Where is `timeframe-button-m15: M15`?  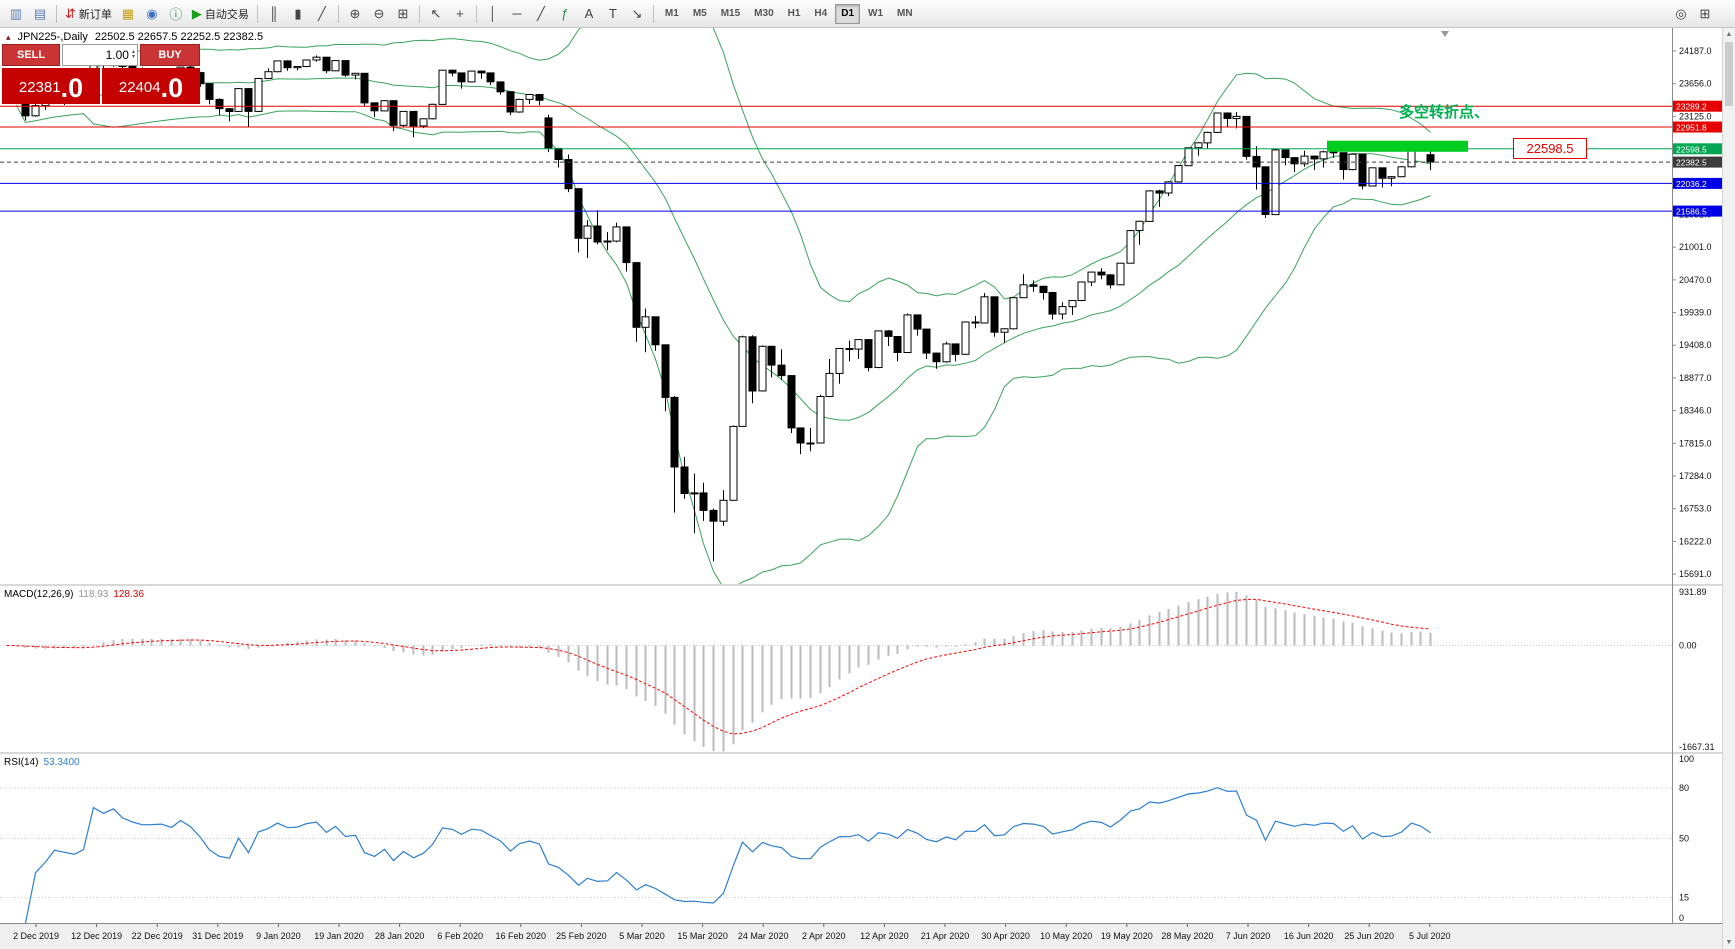
timeframe-button-m15: M15 is located at coordinates (730, 14).